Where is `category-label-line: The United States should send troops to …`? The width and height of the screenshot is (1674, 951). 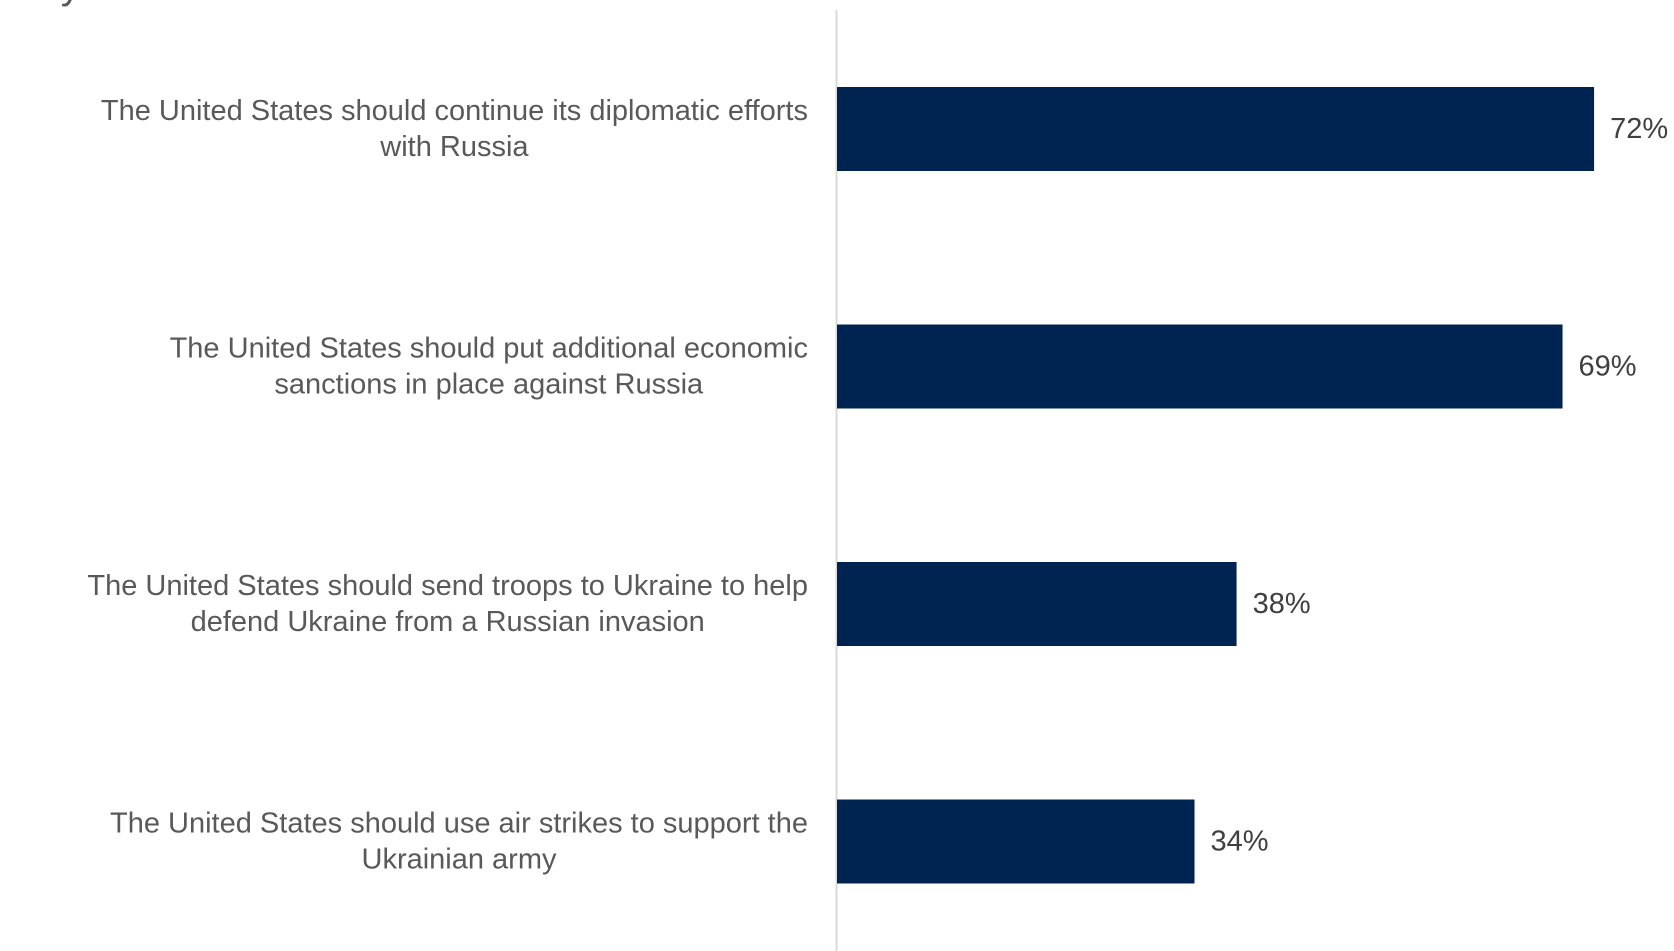 category-label-line: The United States should send troops to … is located at coordinates (447, 586).